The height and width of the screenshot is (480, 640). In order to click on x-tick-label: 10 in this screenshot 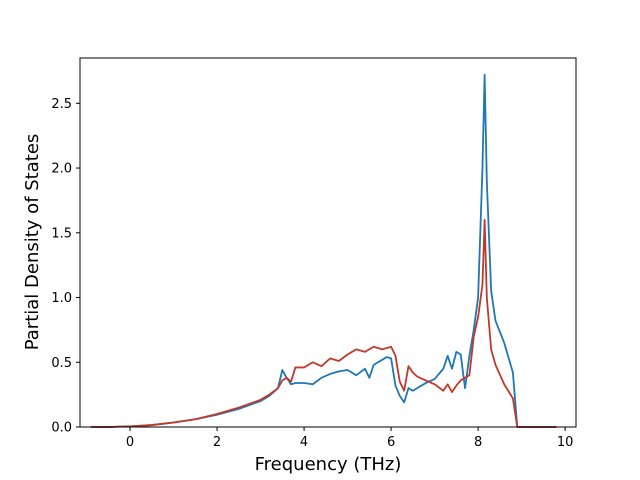, I will do `click(565, 442)`.